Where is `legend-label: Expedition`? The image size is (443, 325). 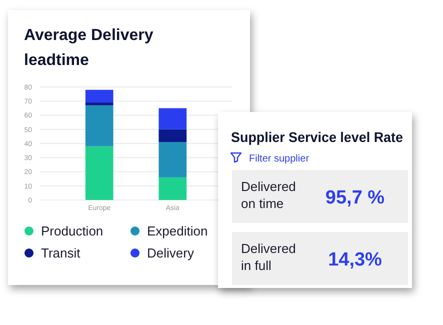 legend-label: Expedition is located at coordinates (177, 231).